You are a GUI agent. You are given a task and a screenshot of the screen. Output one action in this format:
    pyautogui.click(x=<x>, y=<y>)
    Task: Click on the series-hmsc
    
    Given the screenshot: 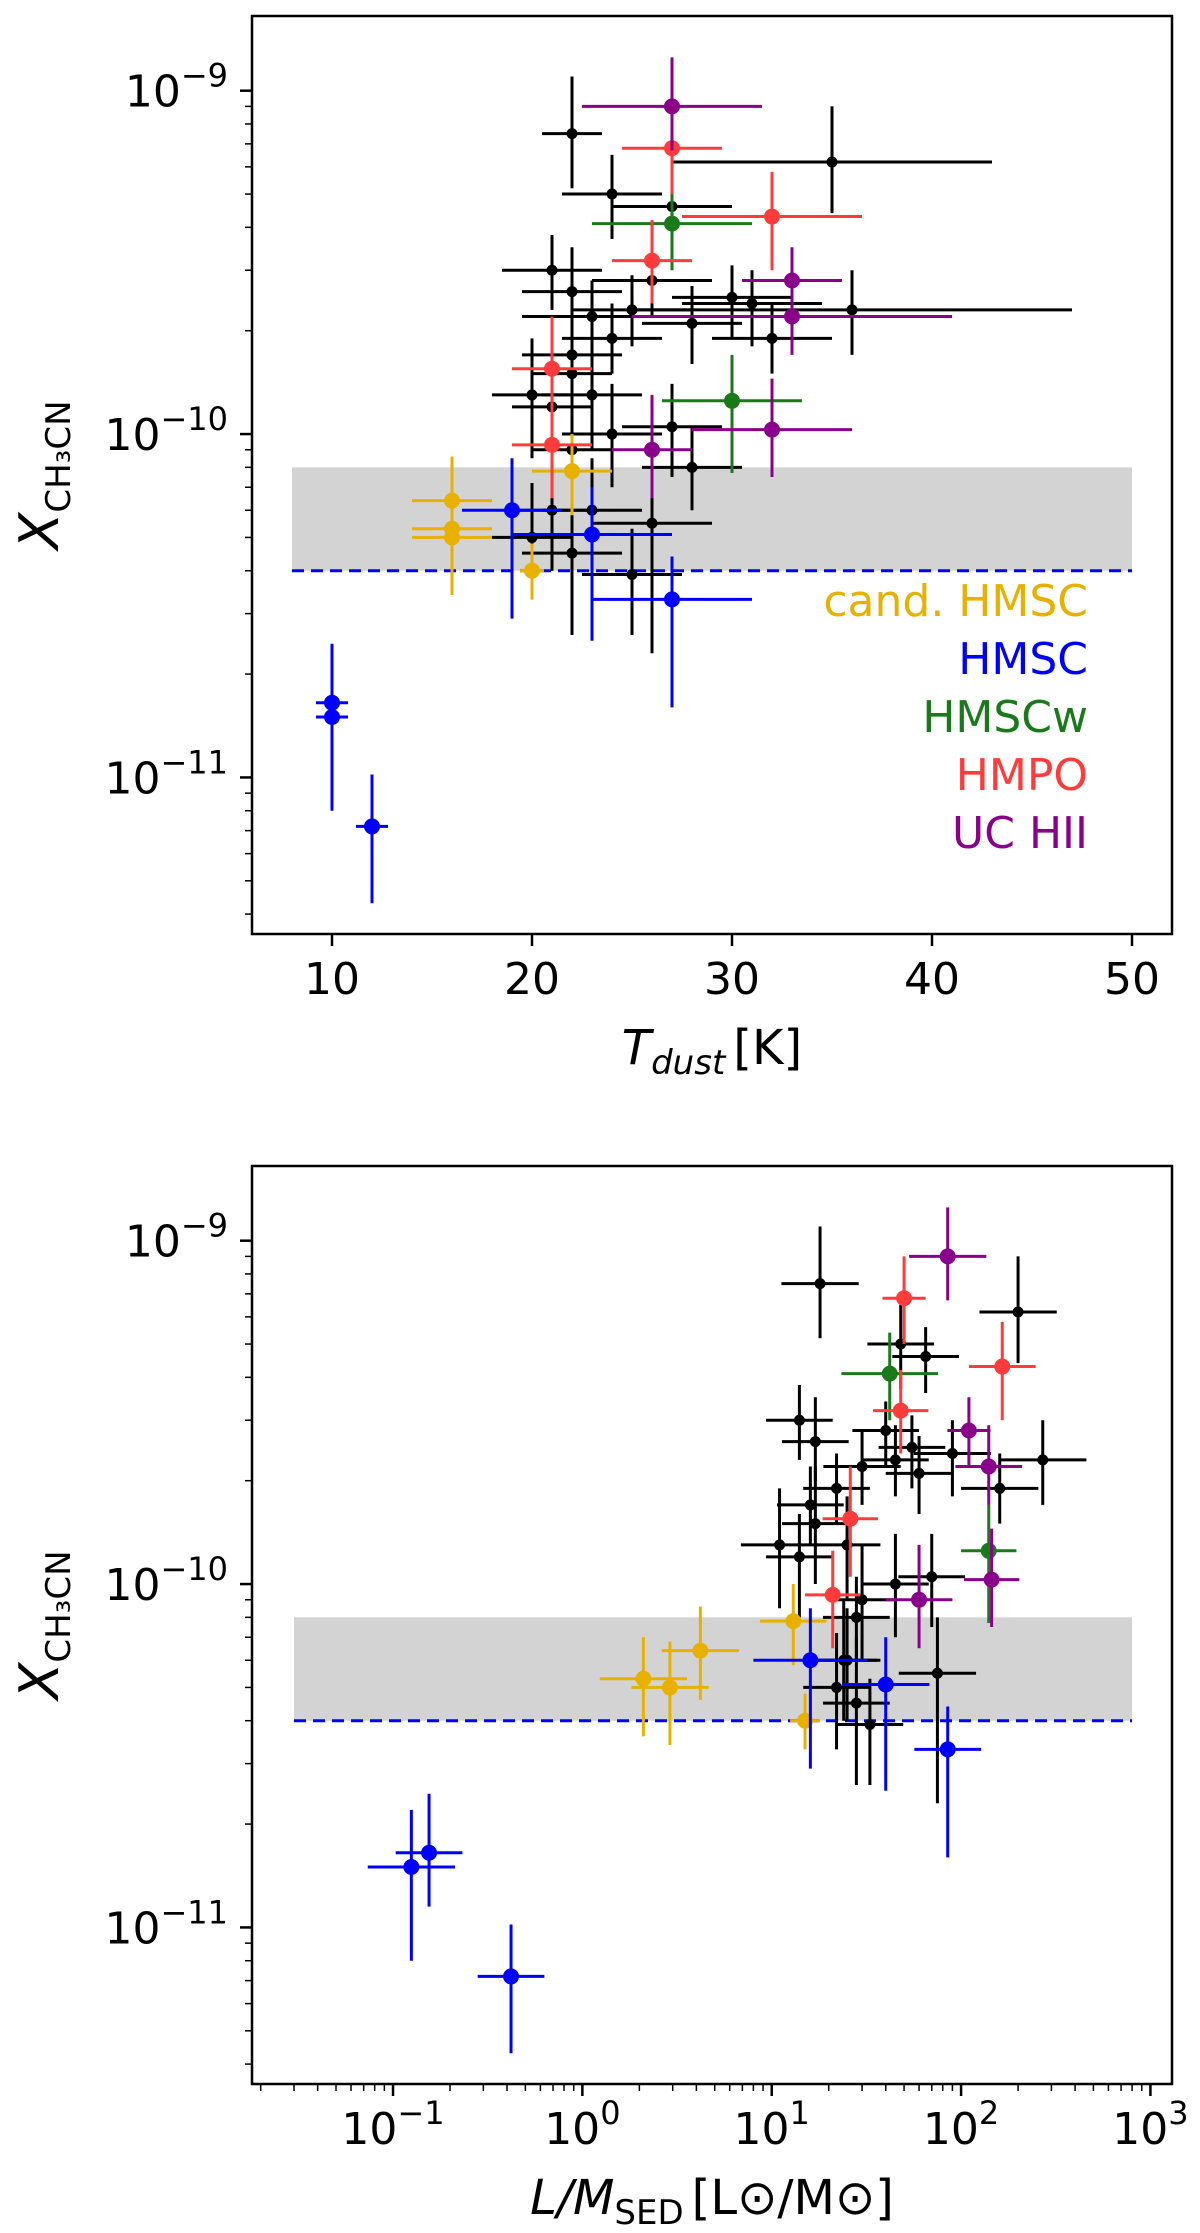 What is the action you would take?
    pyautogui.click(x=674, y=1831)
    